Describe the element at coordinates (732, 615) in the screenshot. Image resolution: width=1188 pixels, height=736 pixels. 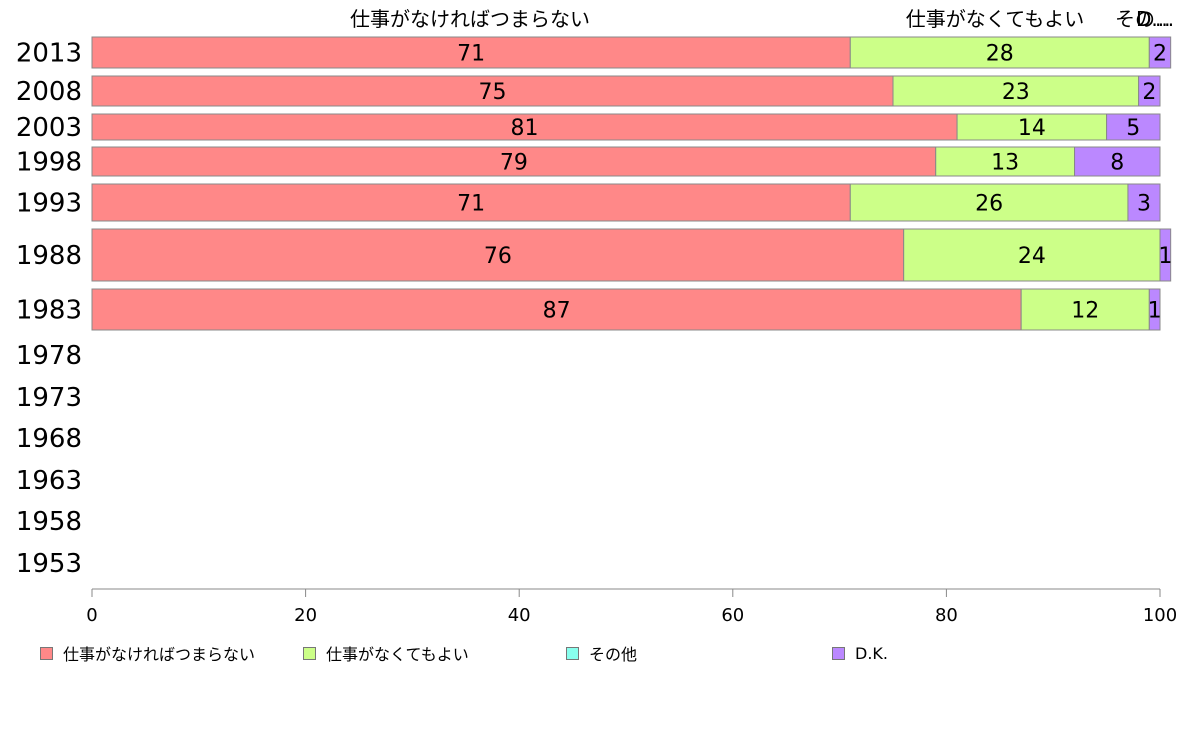
I see `x-tick-label: 60` at that location.